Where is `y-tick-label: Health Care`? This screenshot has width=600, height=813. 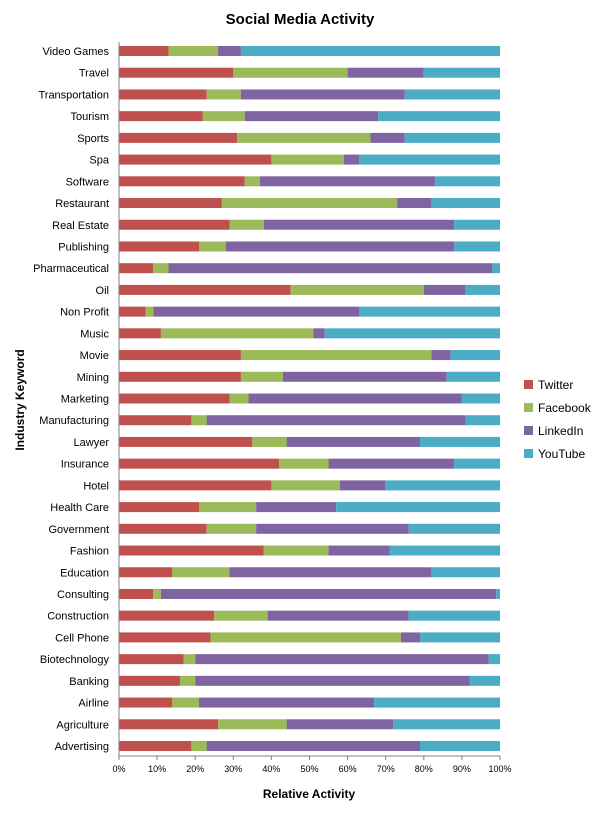 y-tick-label: Health Care is located at coordinates (79, 508).